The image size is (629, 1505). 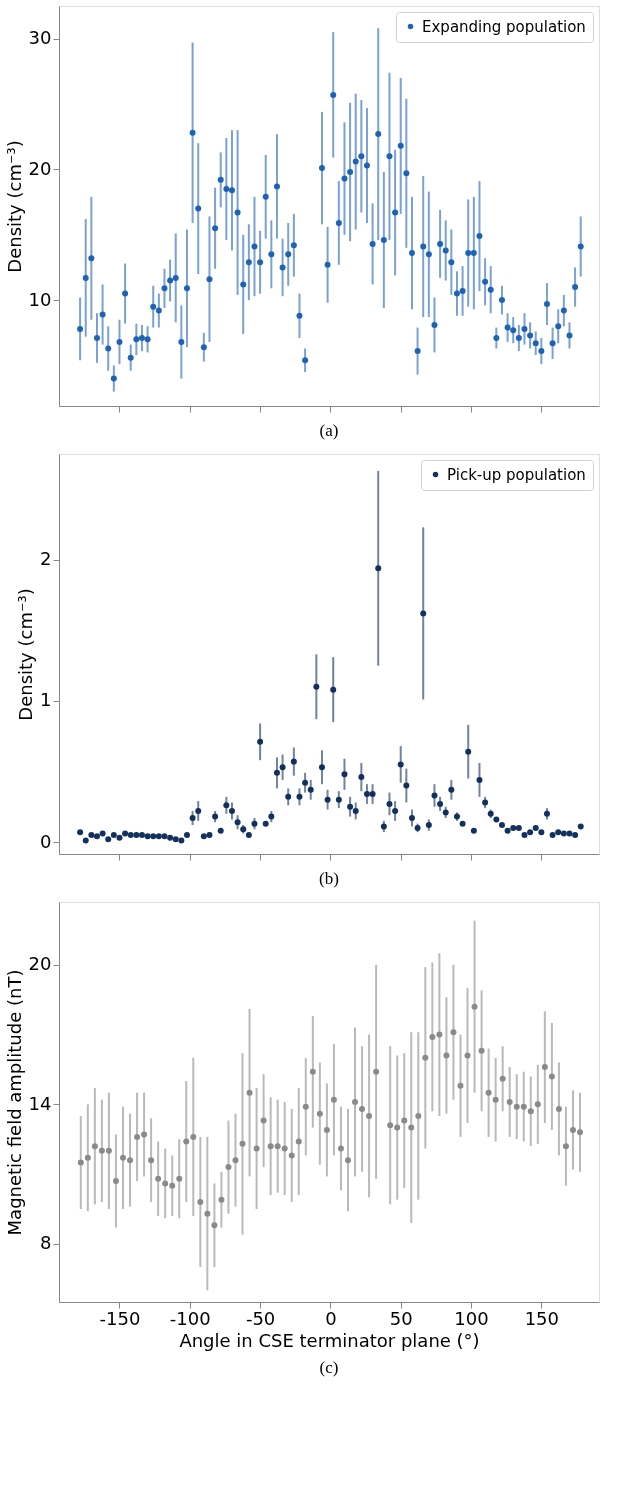 I want to click on y-tick-label: 0, so click(x=46, y=841).